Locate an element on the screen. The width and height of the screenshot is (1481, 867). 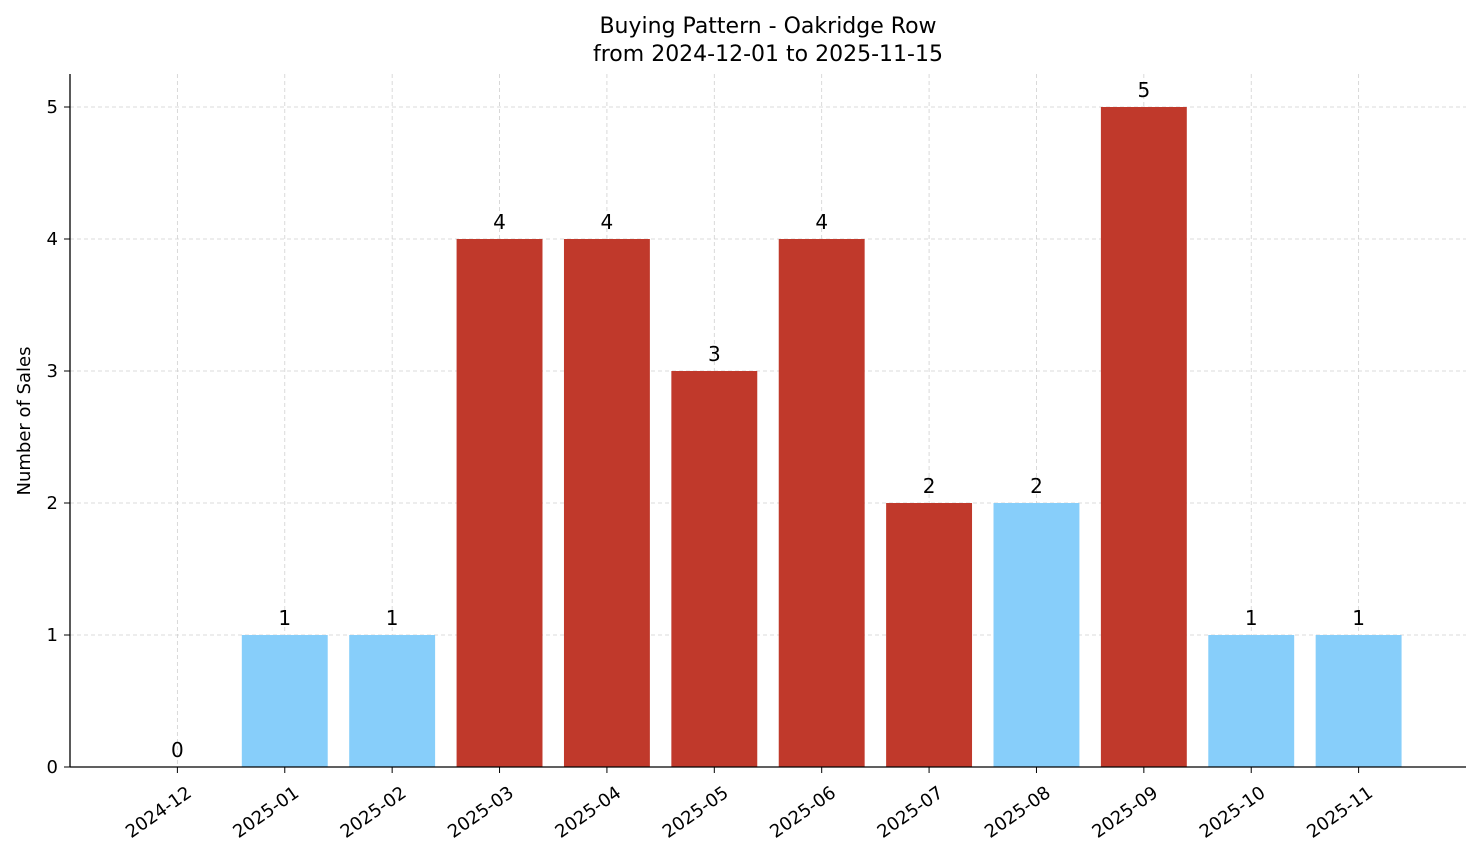
y-tick-label: 0 is located at coordinates (52, 767).